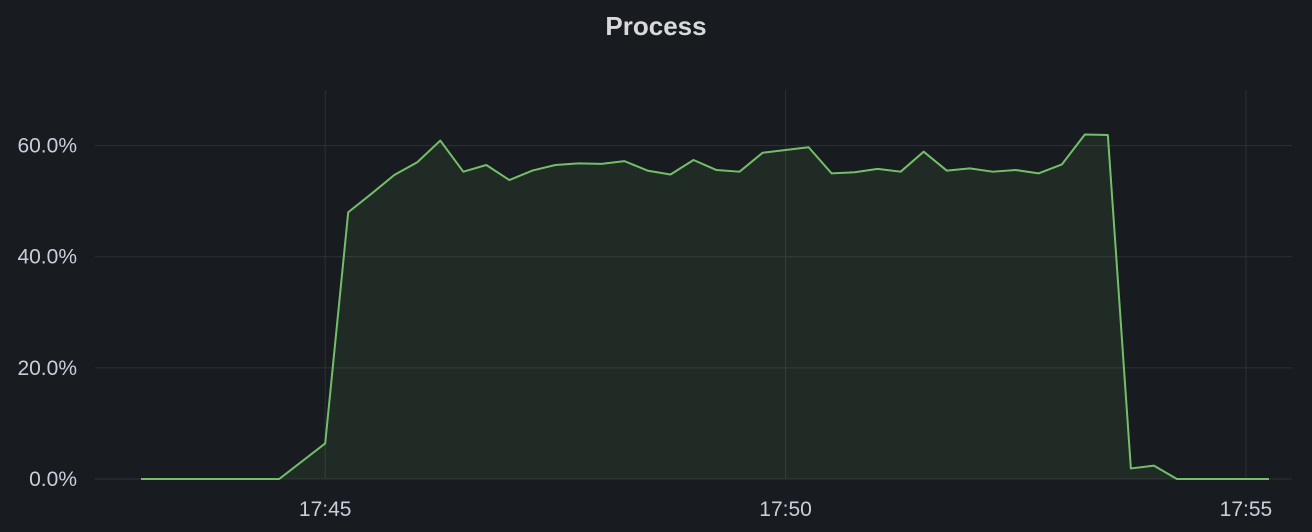 The height and width of the screenshot is (532, 1312). I want to click on y-tick-label: 20.0%, so click(47, 368).